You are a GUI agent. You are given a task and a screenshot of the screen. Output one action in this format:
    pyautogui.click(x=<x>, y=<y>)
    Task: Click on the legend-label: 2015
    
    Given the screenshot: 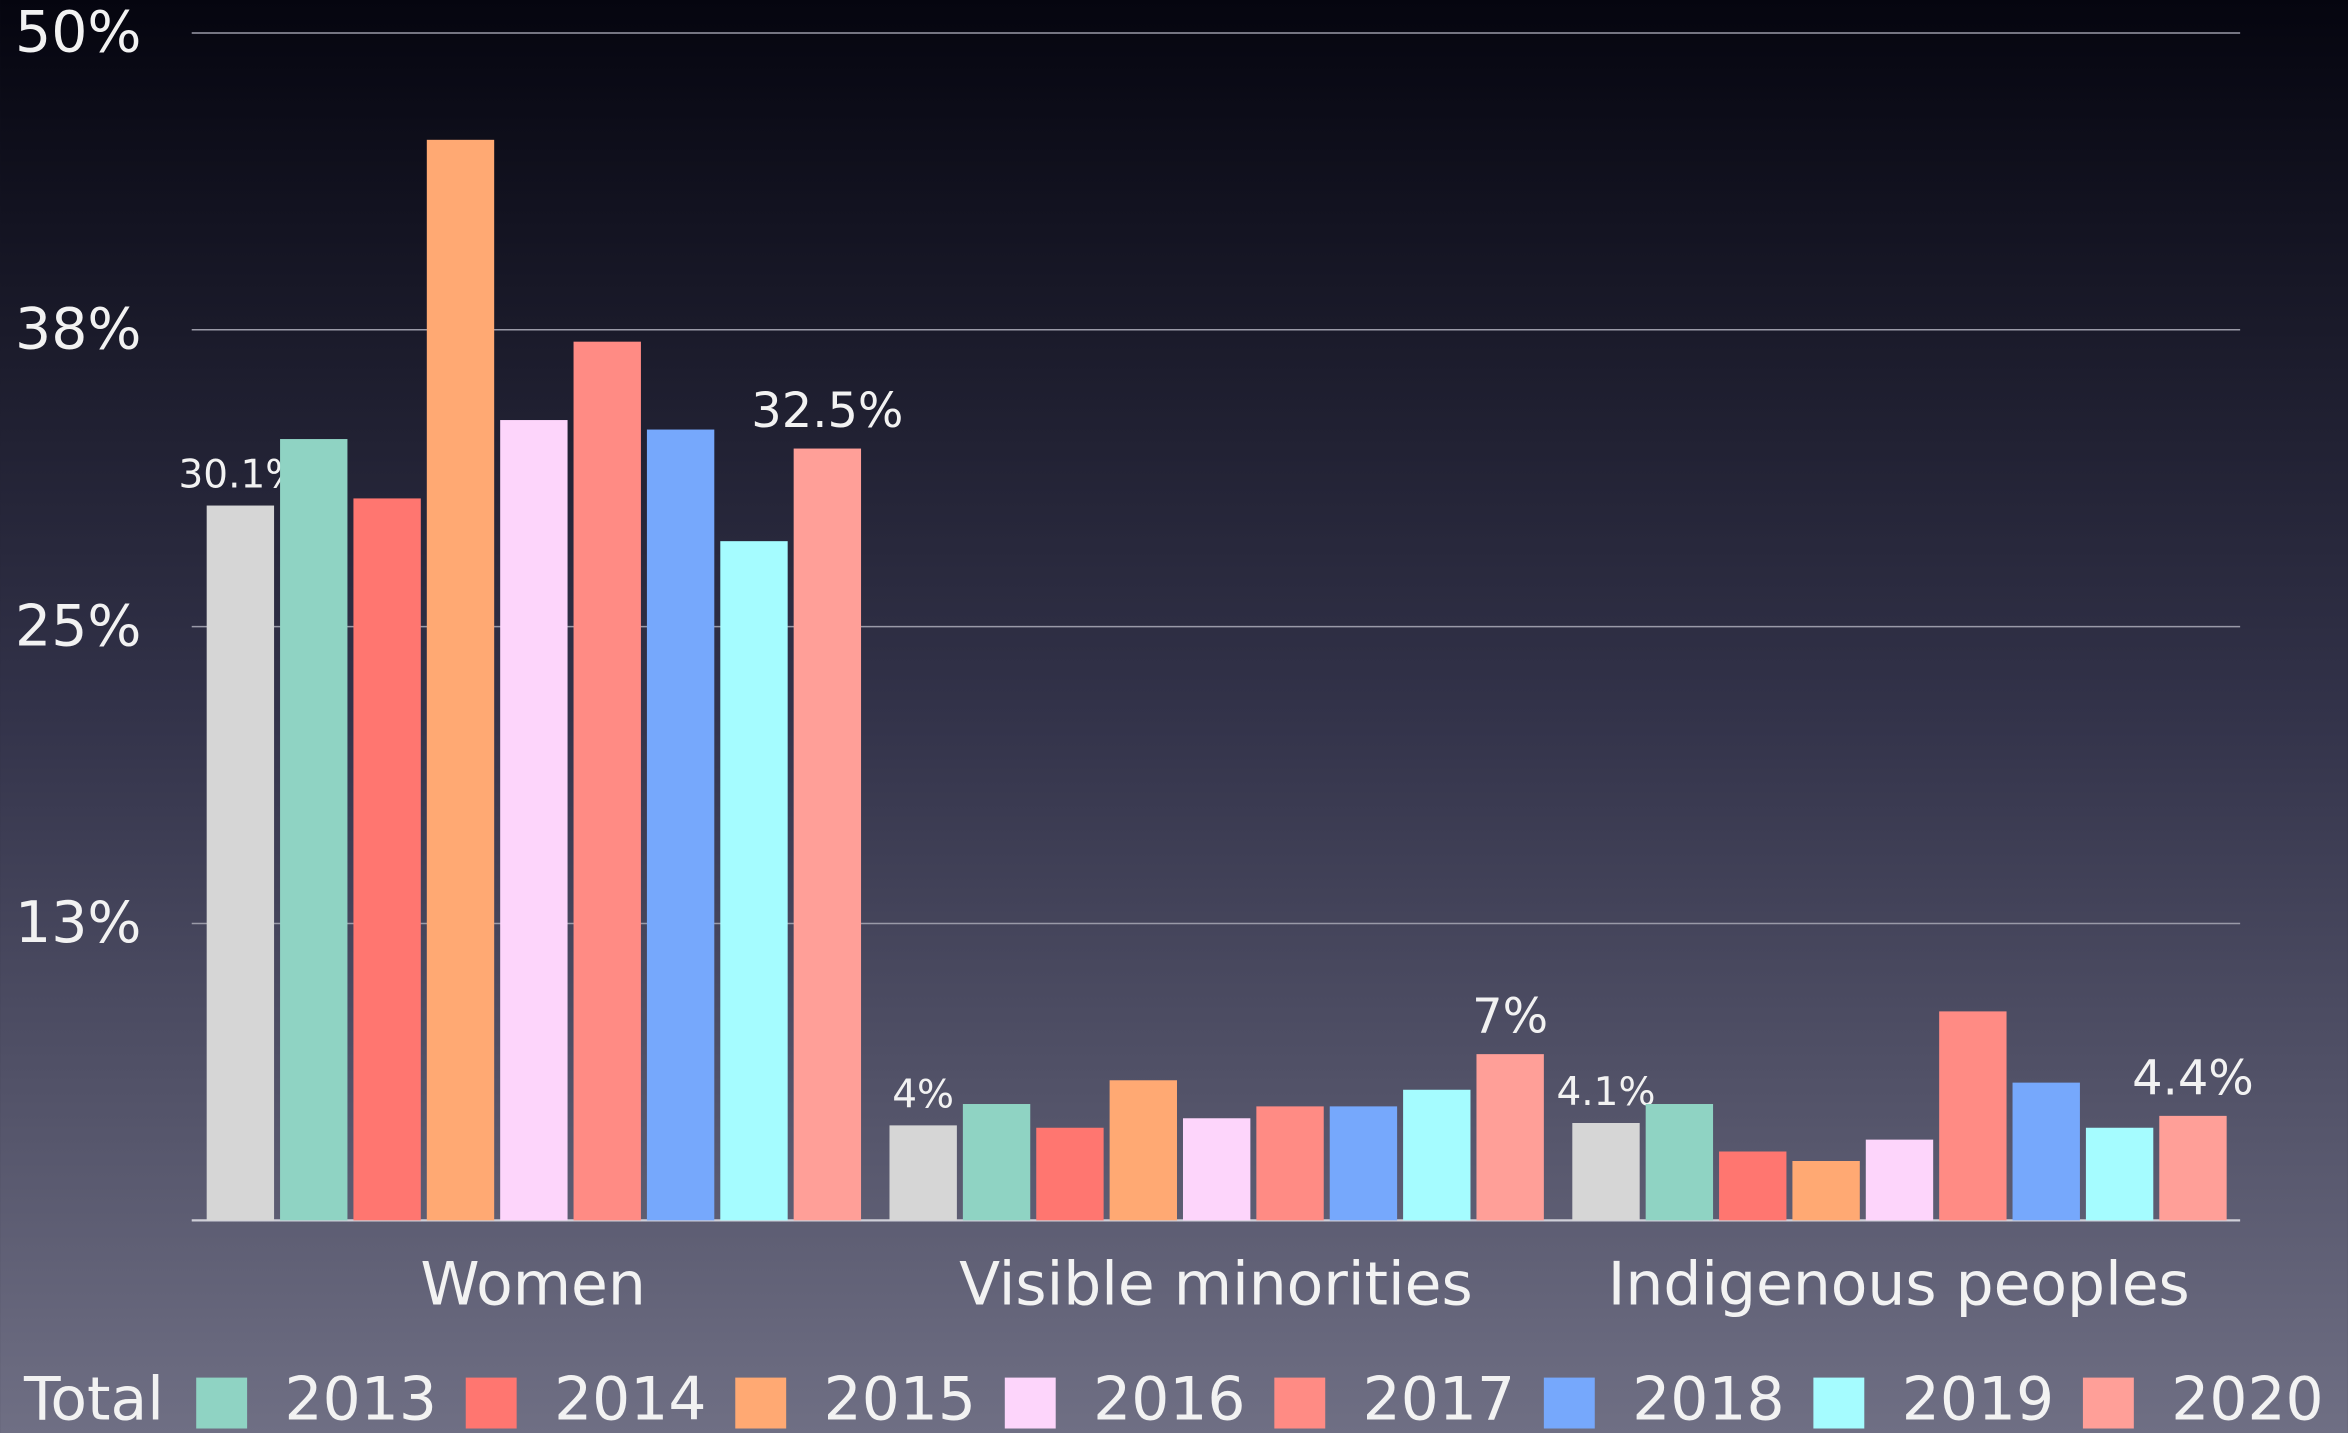 What is the action you would take?
    pyautogui.click(x=900, y=1399)
    